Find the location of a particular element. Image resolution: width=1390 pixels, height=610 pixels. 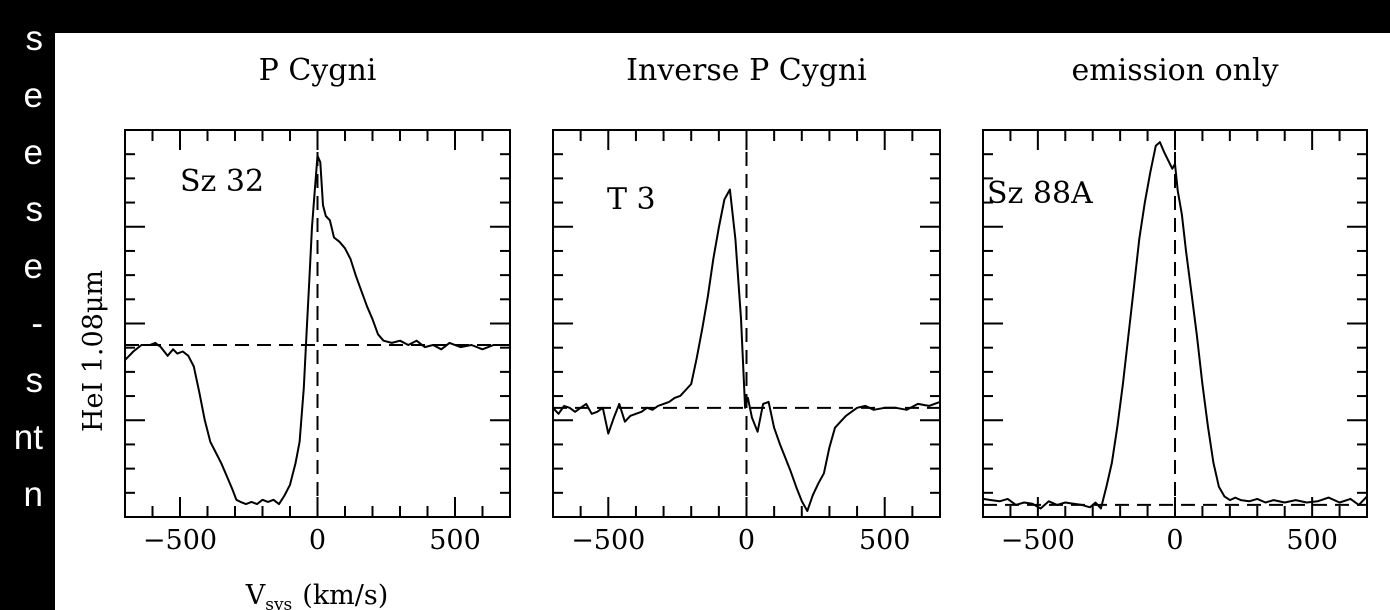

star-name-label: Sz 88A is located at coordinates (1040, 193).